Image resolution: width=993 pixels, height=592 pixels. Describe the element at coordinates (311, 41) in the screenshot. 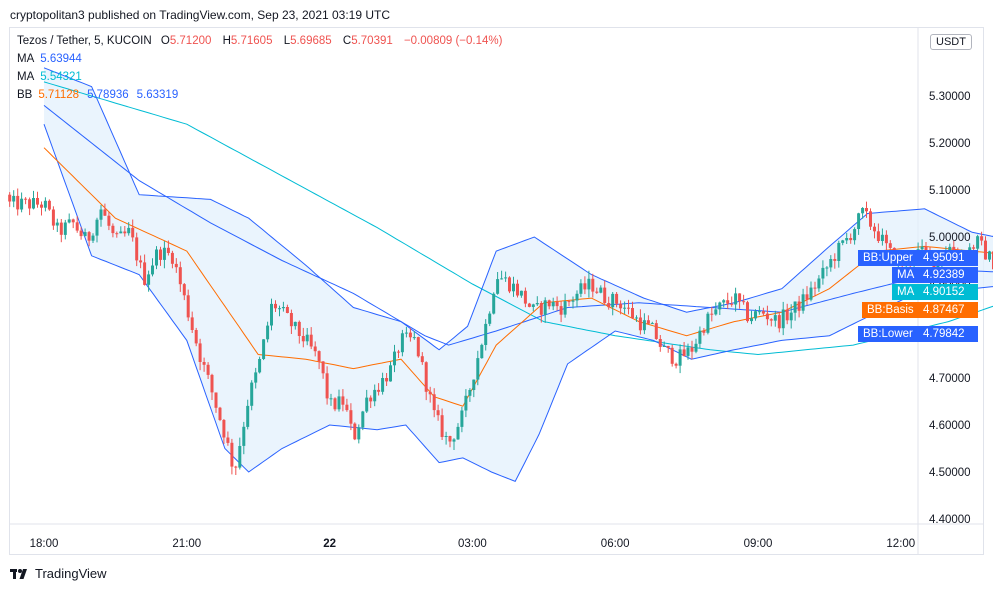

I see `legend-low-value: 5.69685` at that location.